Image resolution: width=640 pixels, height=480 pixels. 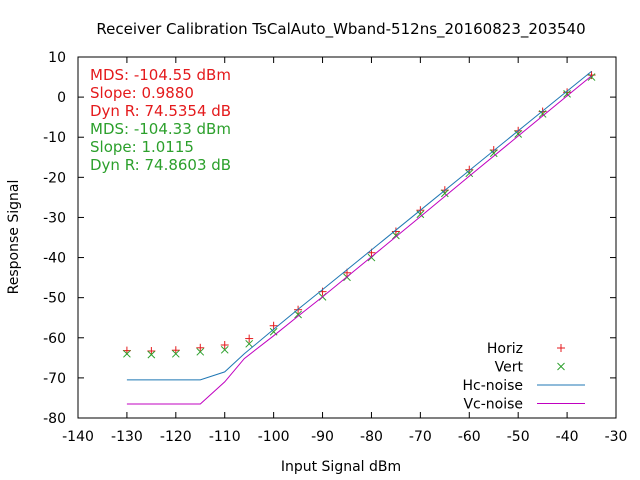 I want to click on x-tick-label: -40, so click(x=567, y=437).